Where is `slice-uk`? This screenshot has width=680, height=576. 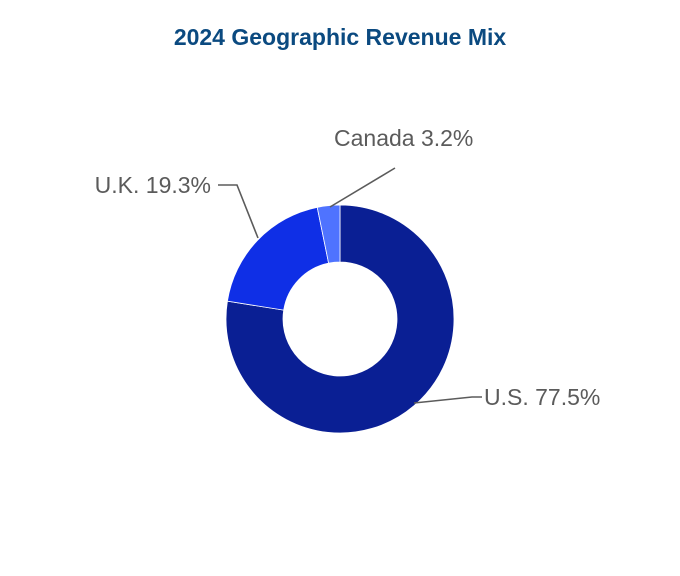 slice-uk is located at coordinates (278, 258).